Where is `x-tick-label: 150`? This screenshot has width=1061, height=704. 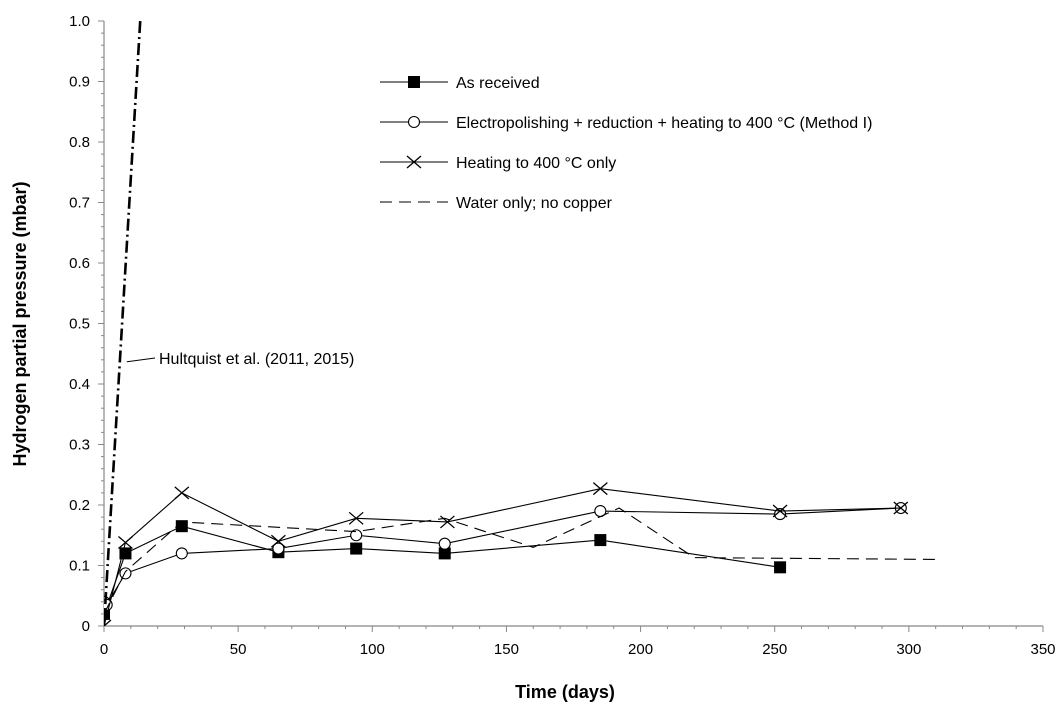 x-tick-label: 150 is located at coordinates (506, 649).